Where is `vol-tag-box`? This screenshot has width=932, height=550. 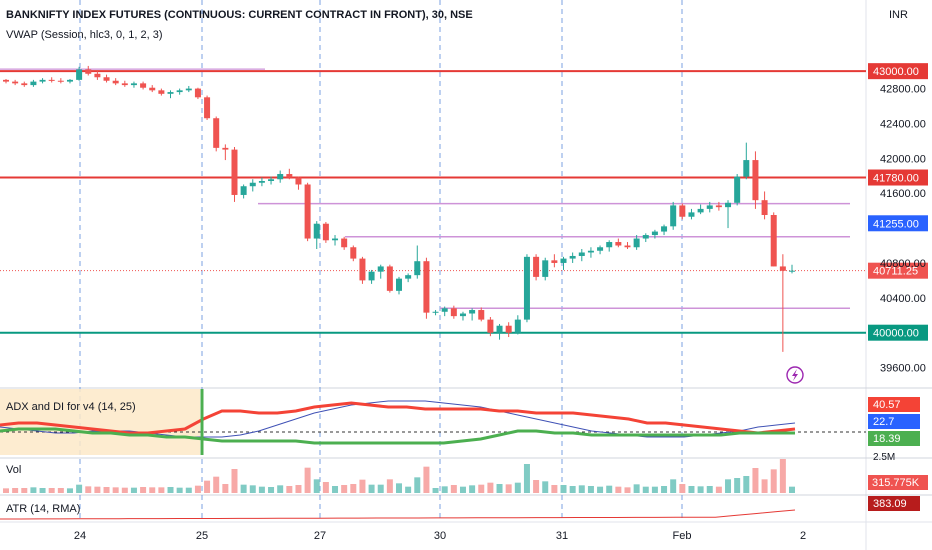 vol-tag-box is located at coordinates (898, 482).